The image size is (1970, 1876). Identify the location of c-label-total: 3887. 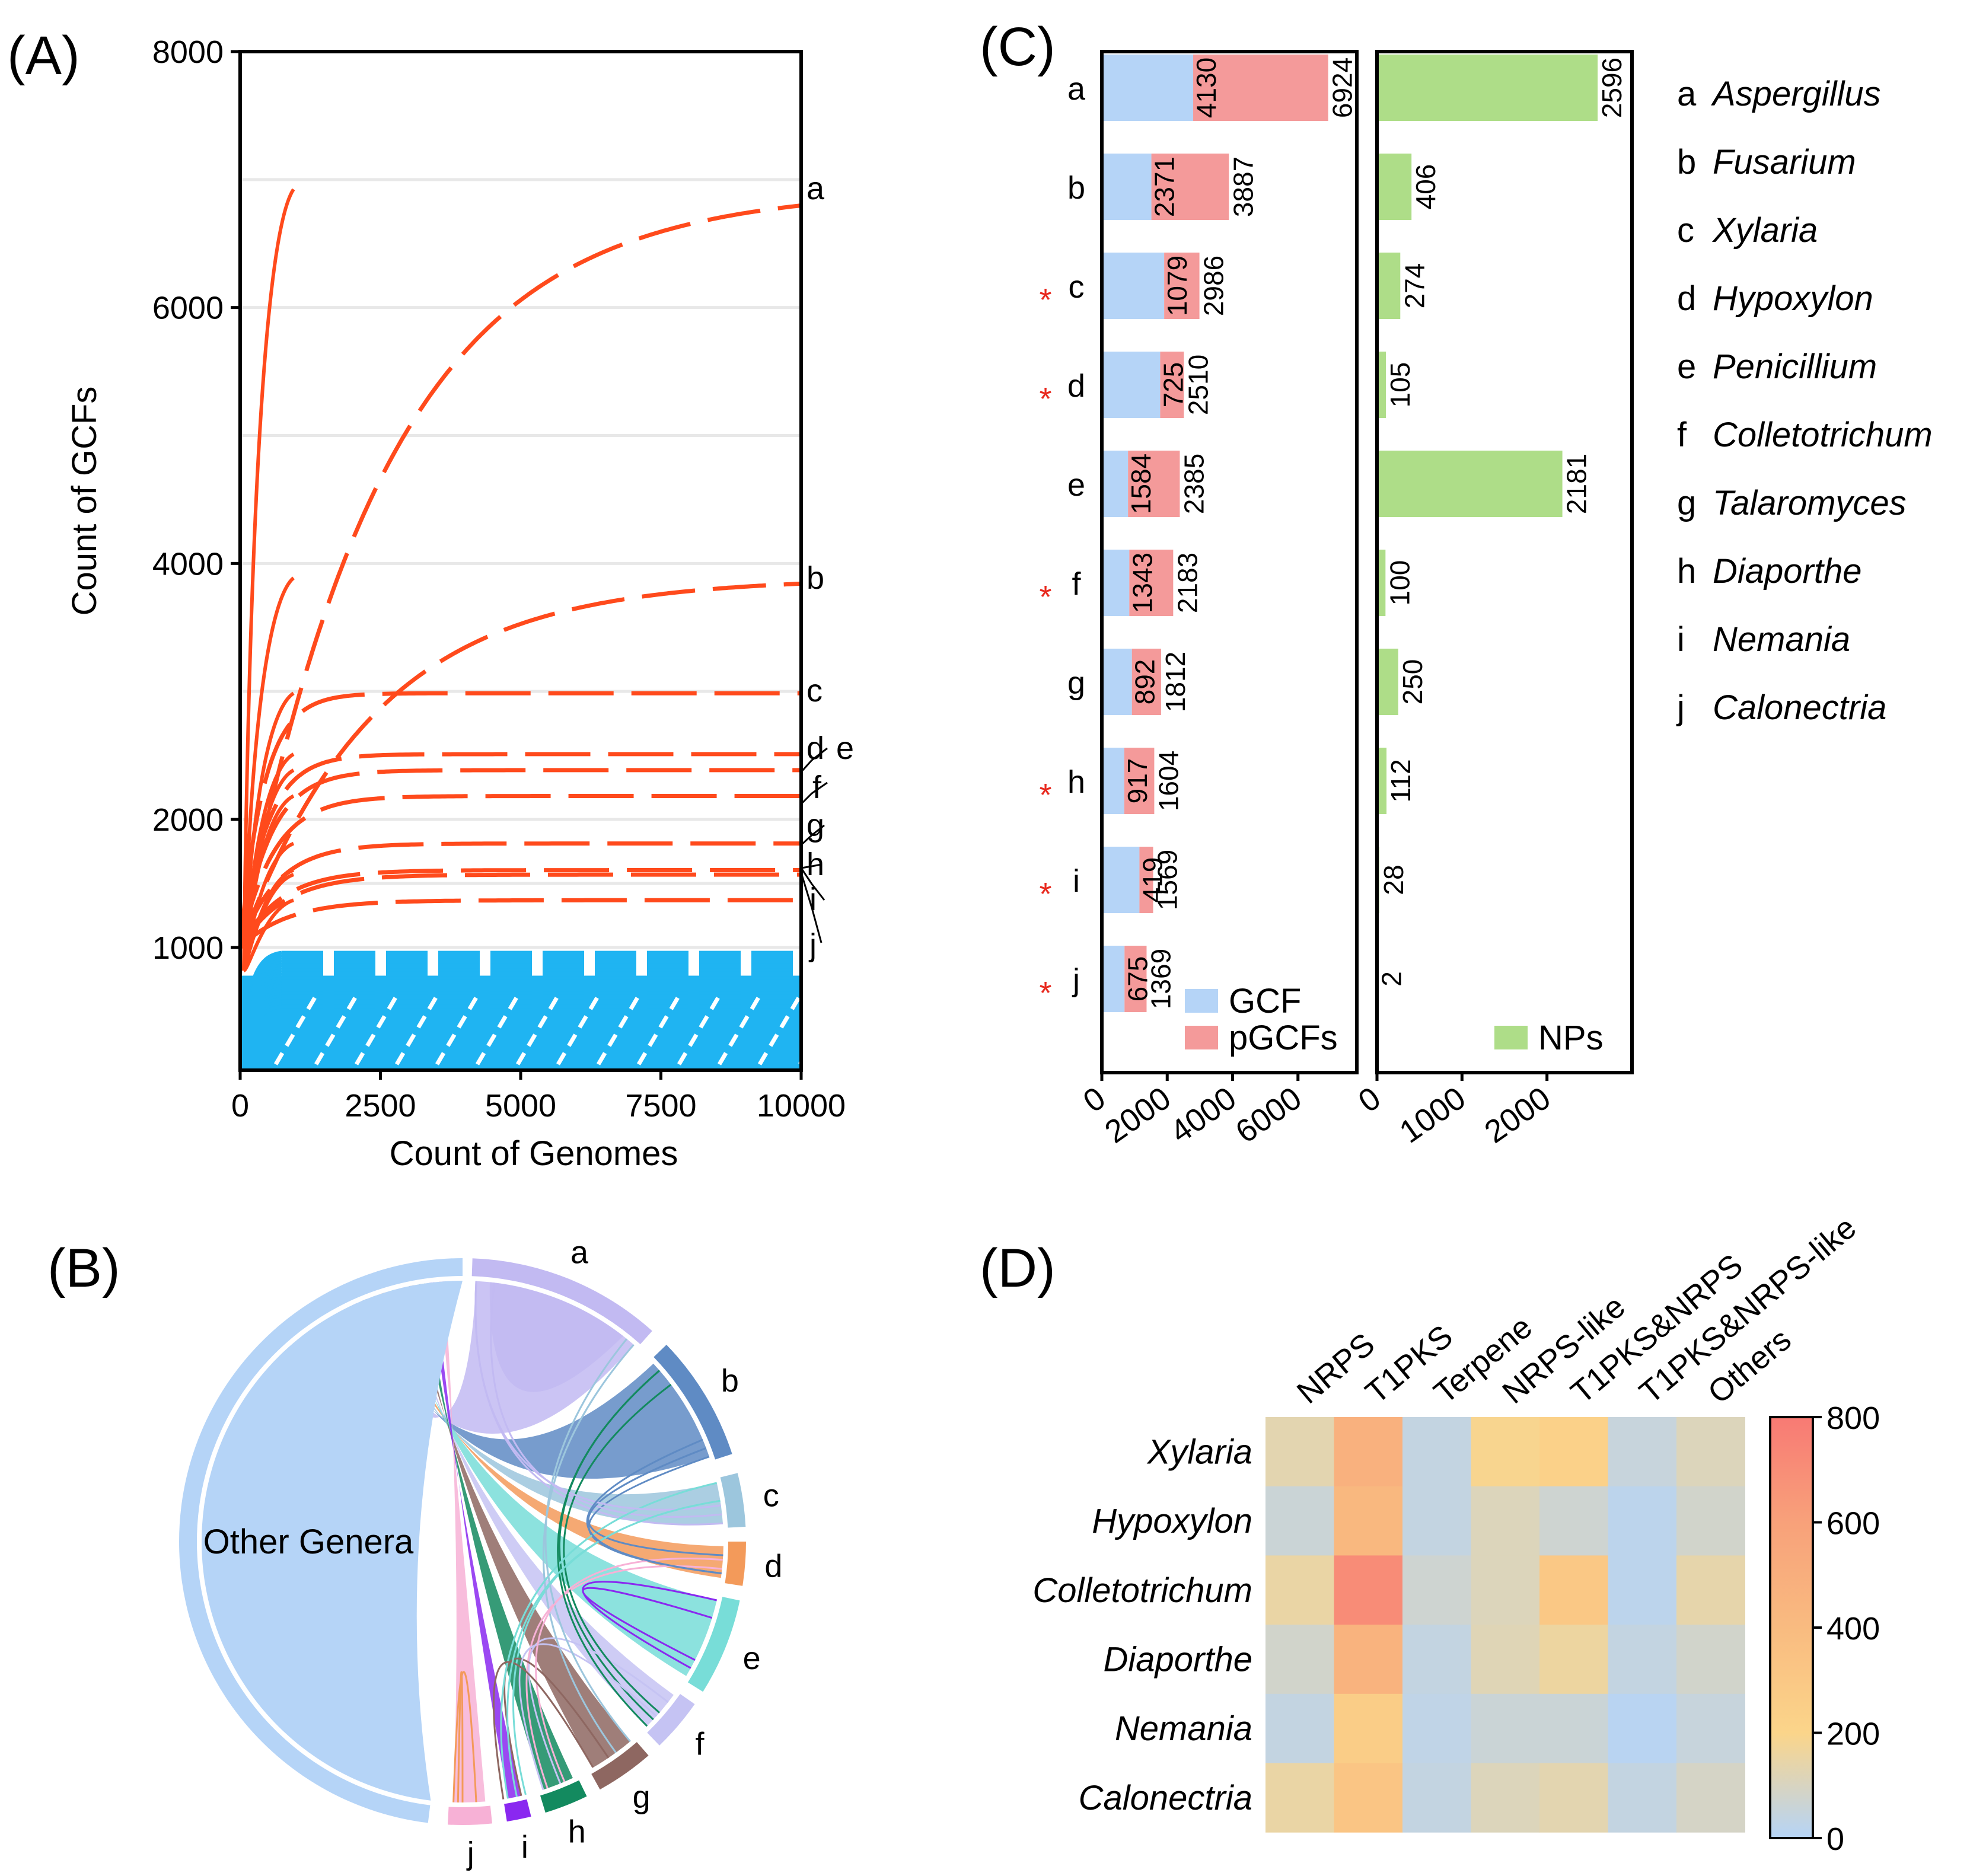
(1243, 187).